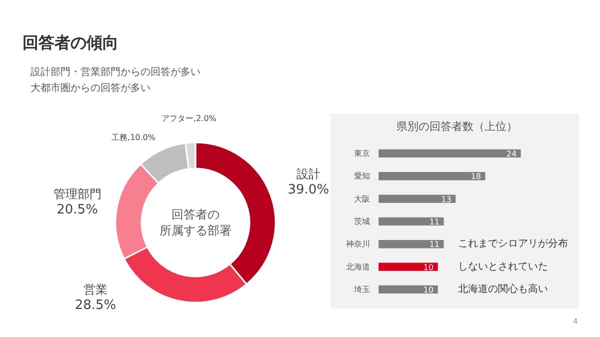 The height and width of the screenshot is (337, 600). I want to click on chart-title: 回答者の傾向, so click(70, 42).